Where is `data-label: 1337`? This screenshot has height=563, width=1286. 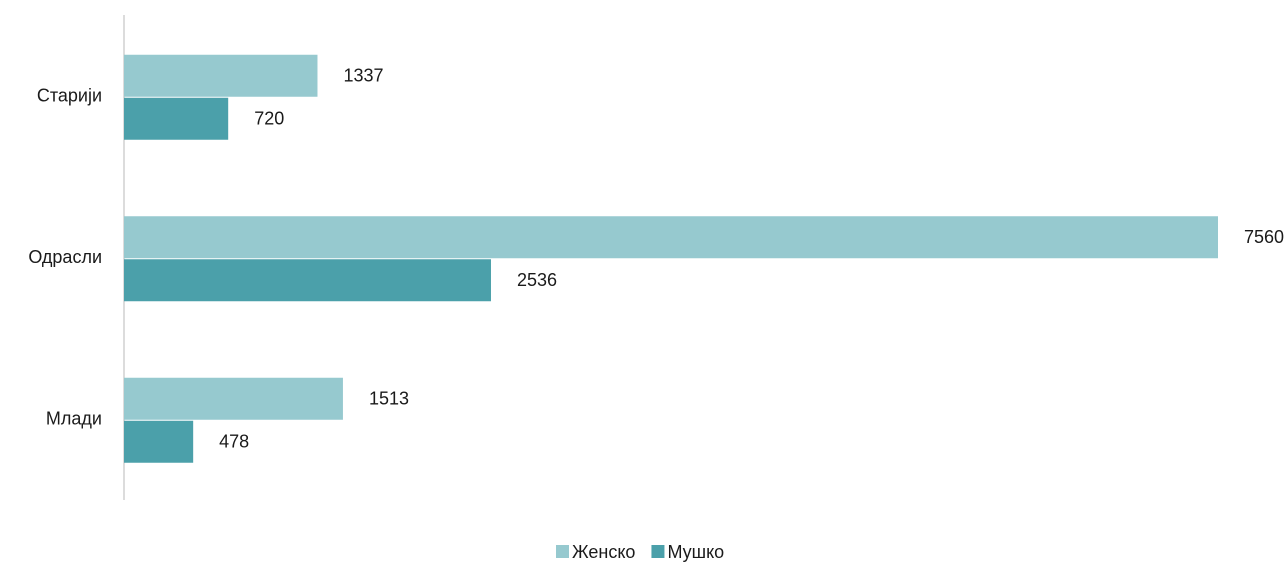 data-label: 1337 is located at coordinates (363, 76).